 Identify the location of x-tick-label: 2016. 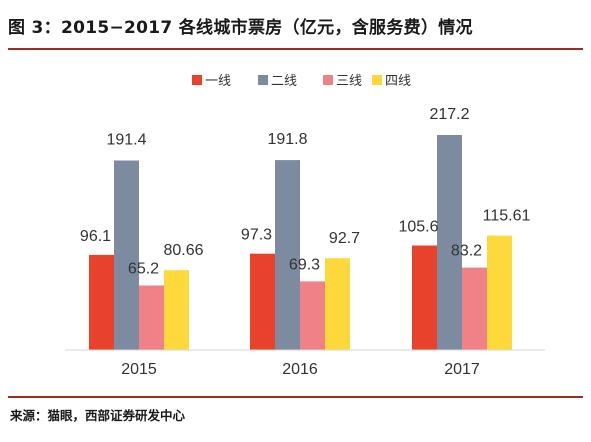
(300, 369).